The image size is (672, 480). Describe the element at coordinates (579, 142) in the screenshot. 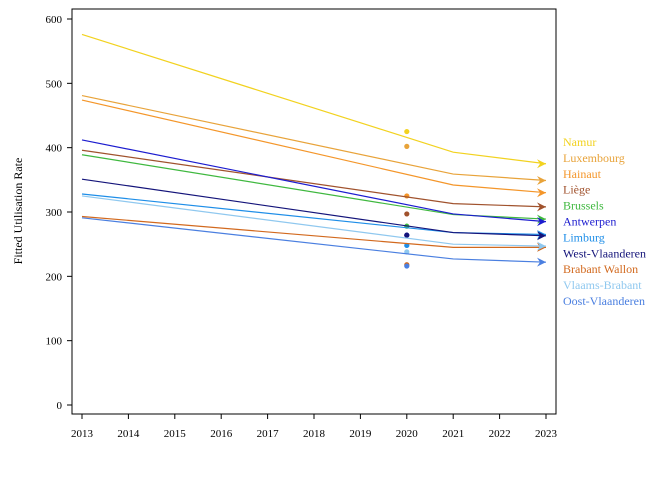

I see `legend-entry: Namur` at that location.